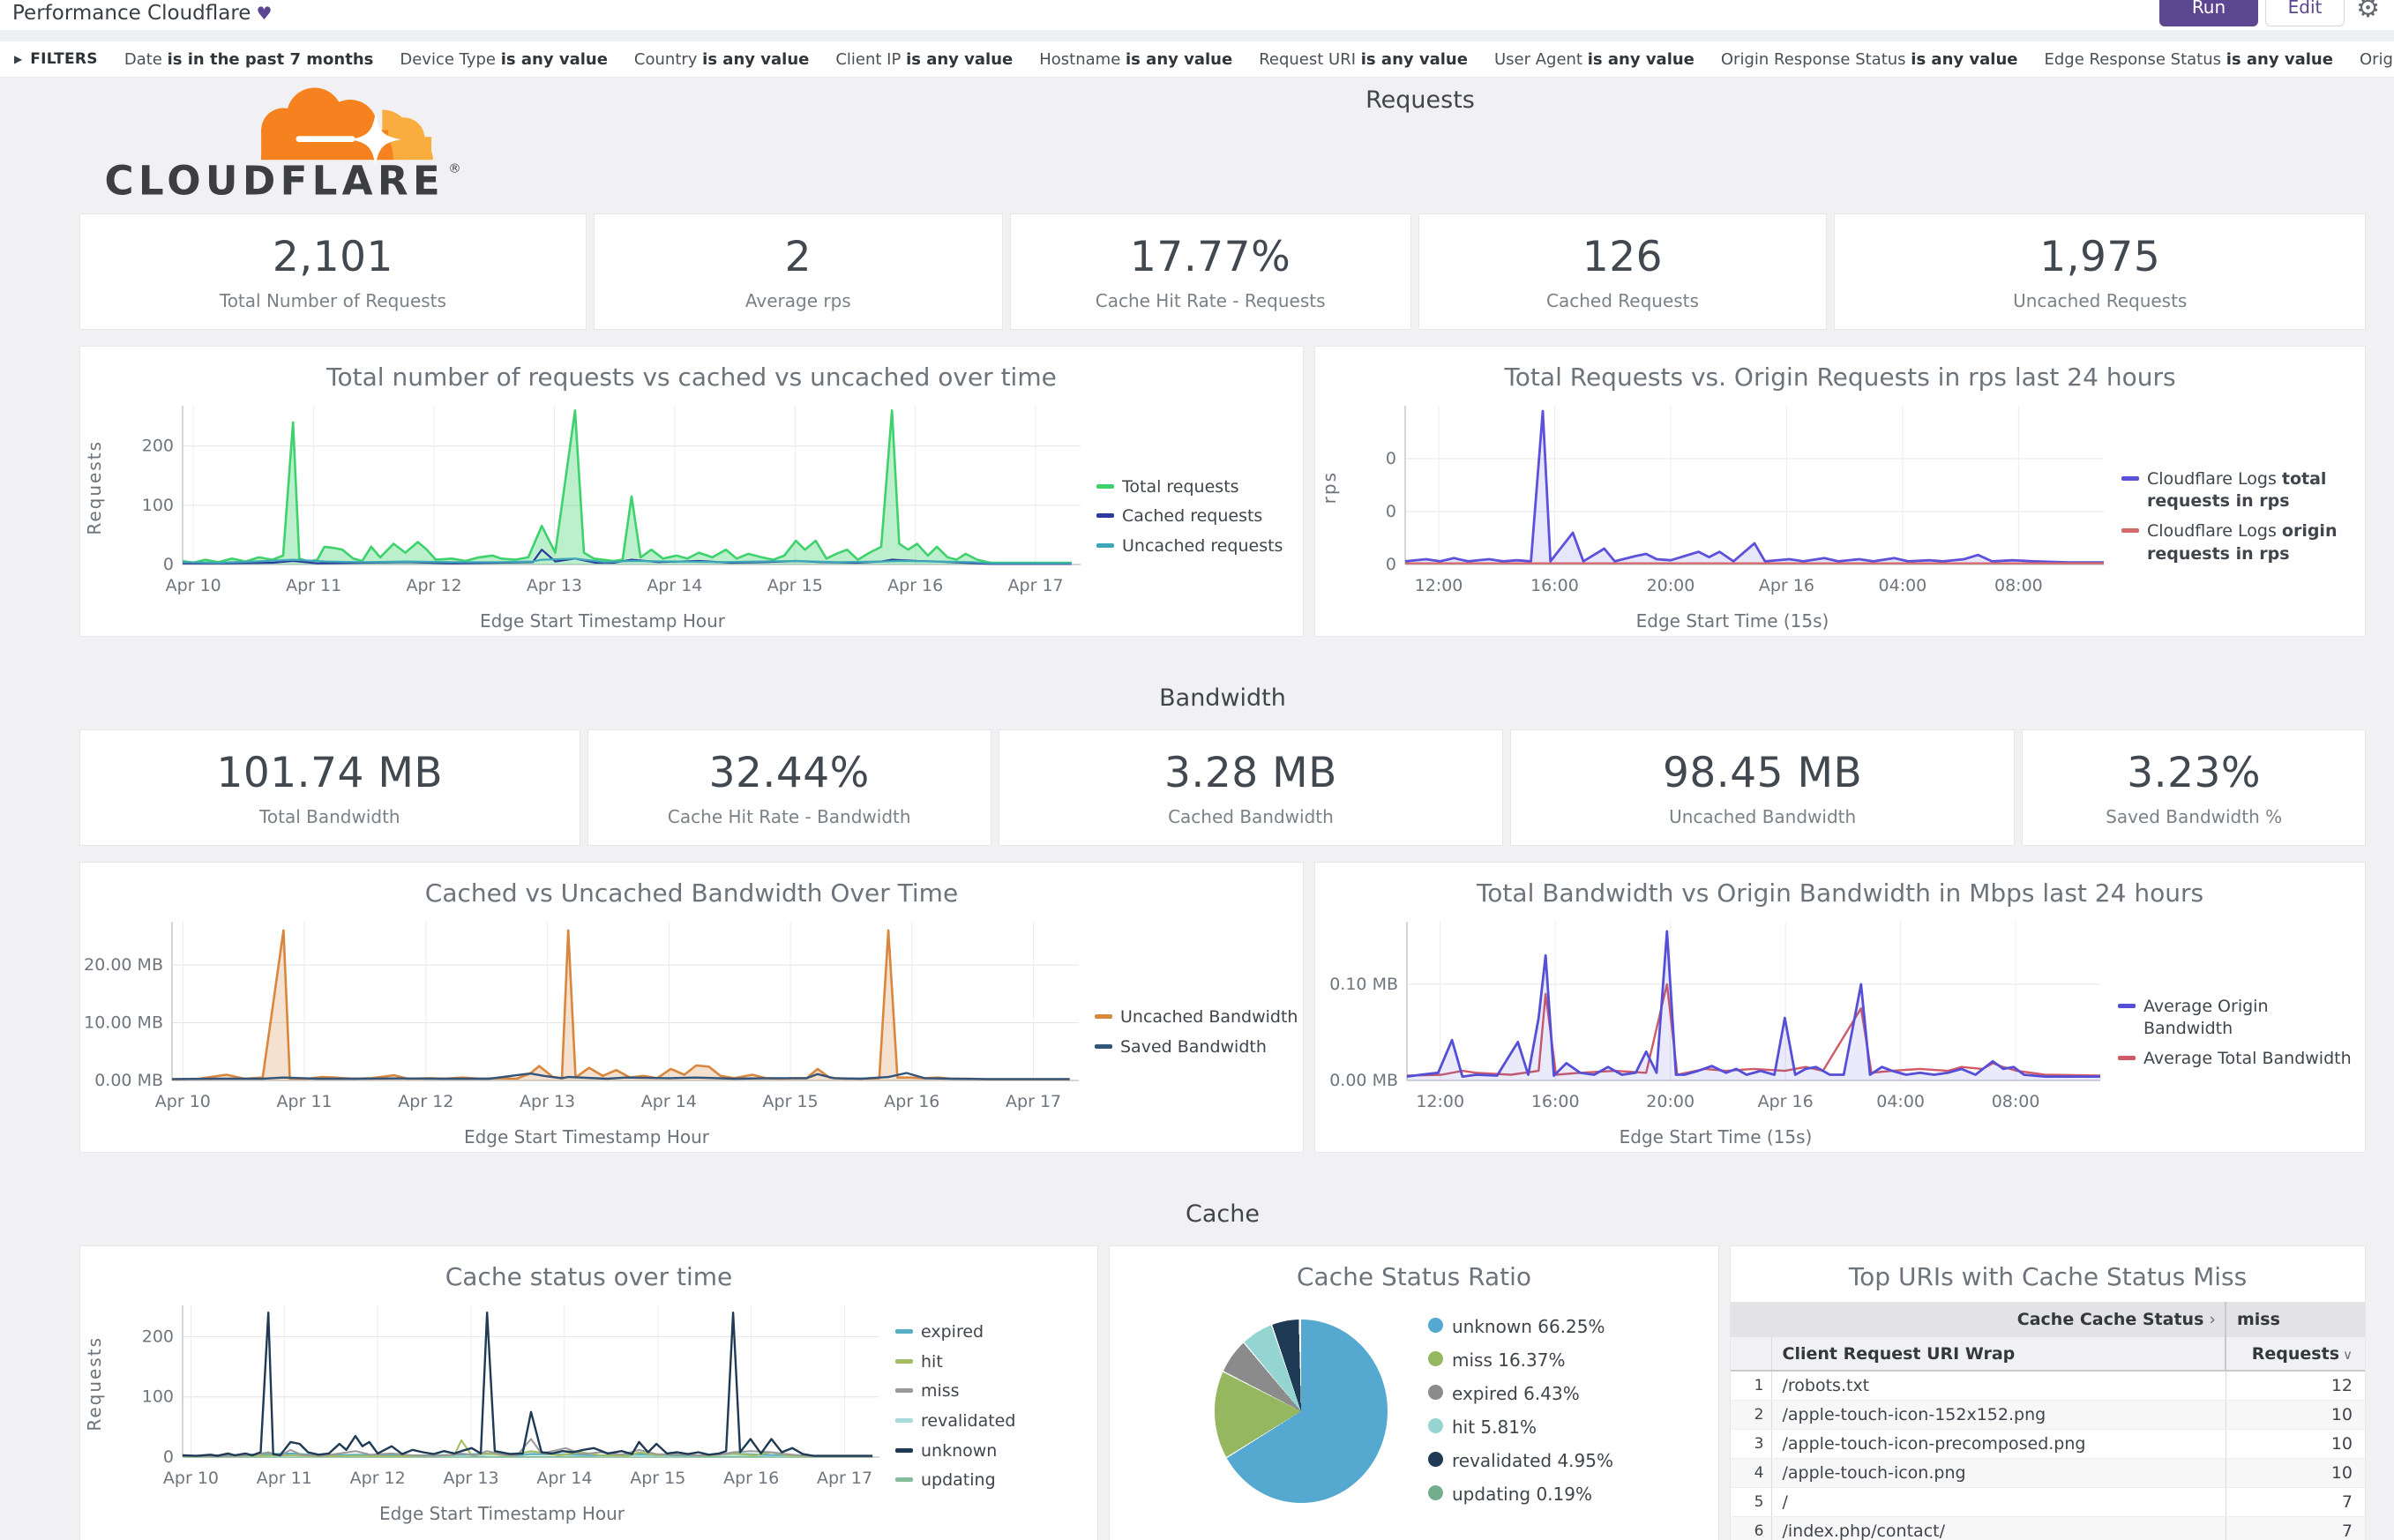 The image size is (2394, 1540). What do you see at coordinates (2188, 59) in the screenshot?
I see `filter-item: Edge Response Status is any value` at bounding box center [2188, 59].